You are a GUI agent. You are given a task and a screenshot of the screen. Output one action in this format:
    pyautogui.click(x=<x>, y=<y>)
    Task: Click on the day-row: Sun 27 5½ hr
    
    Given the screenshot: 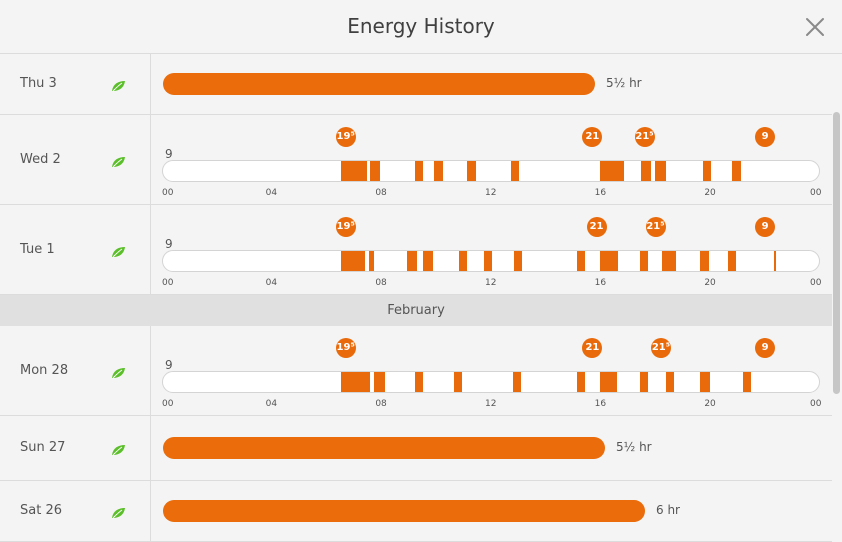 What is the action you would take?
    pyautogui.click(x=416, y=448)
    